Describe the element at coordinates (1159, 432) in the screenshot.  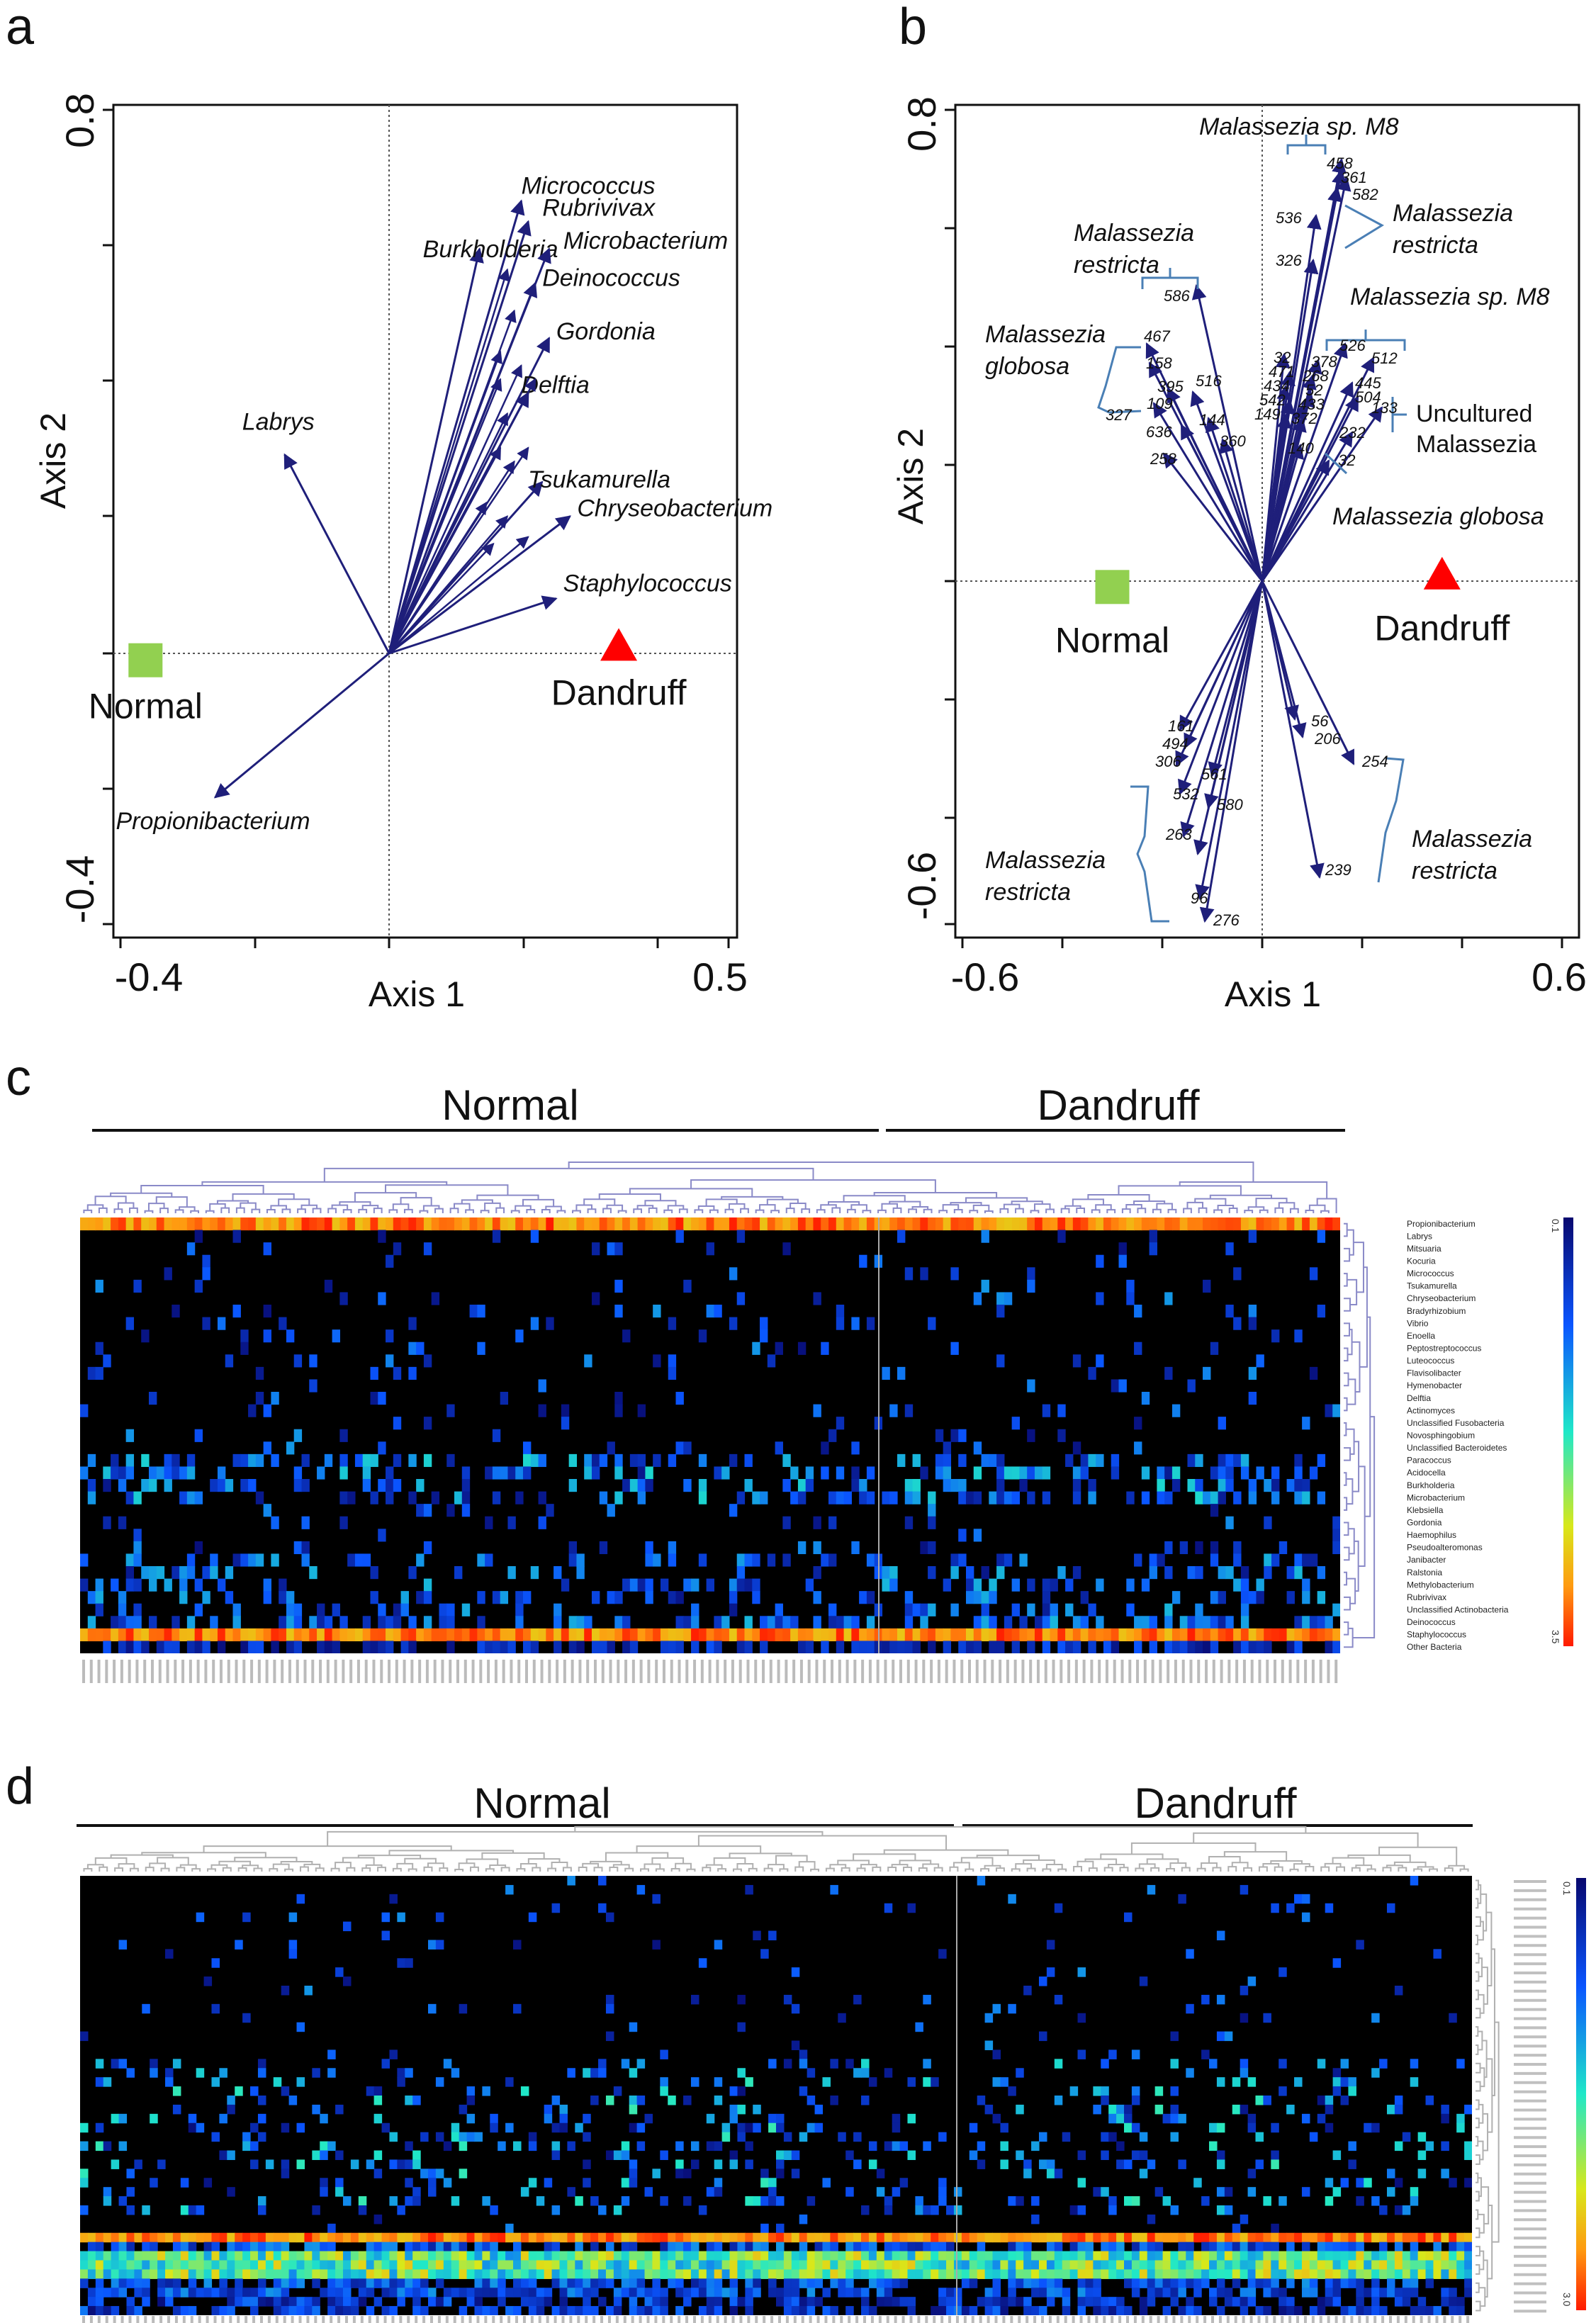
I see `b-num-636: 636` at that location.